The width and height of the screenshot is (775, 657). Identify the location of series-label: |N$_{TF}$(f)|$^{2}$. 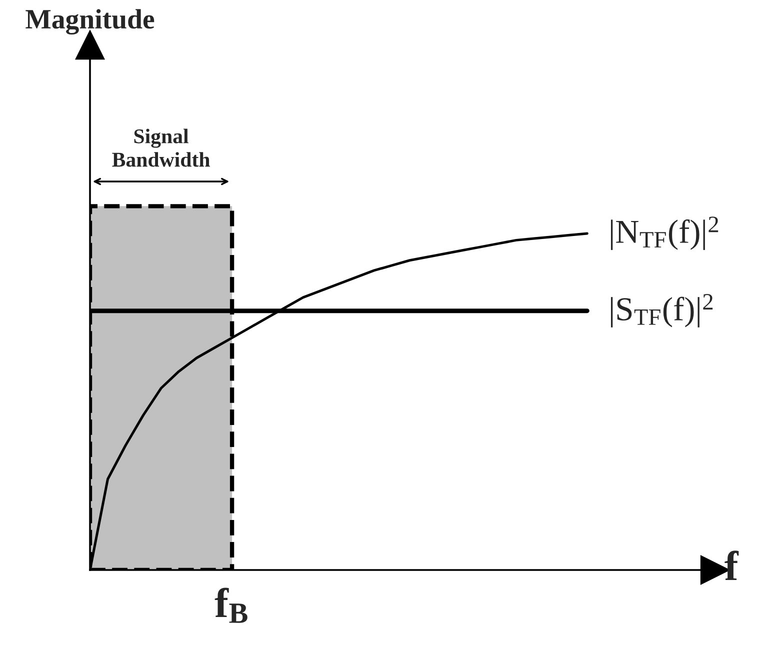
(664, 233).